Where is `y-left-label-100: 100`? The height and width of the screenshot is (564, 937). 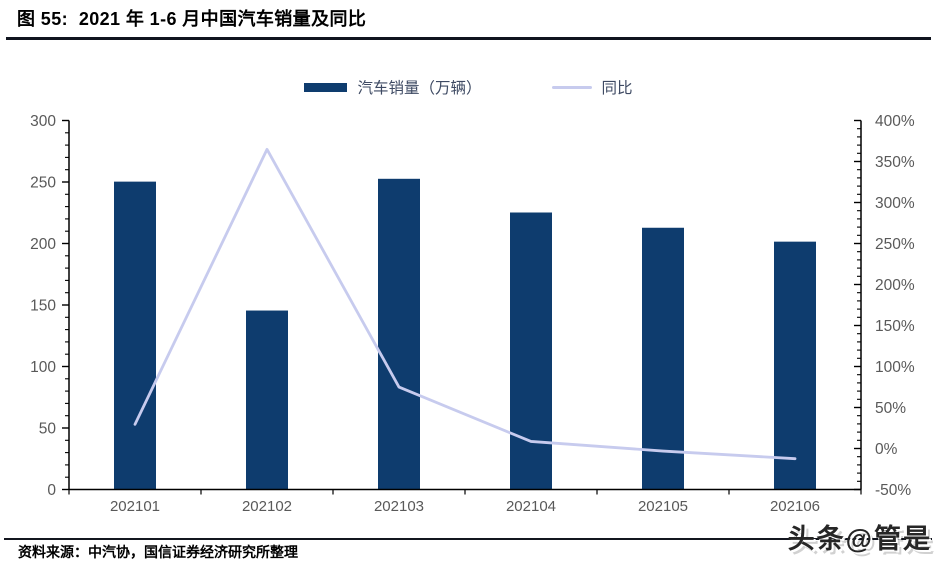
y-left-label-100: 100 is located at coordinates (43, 367).